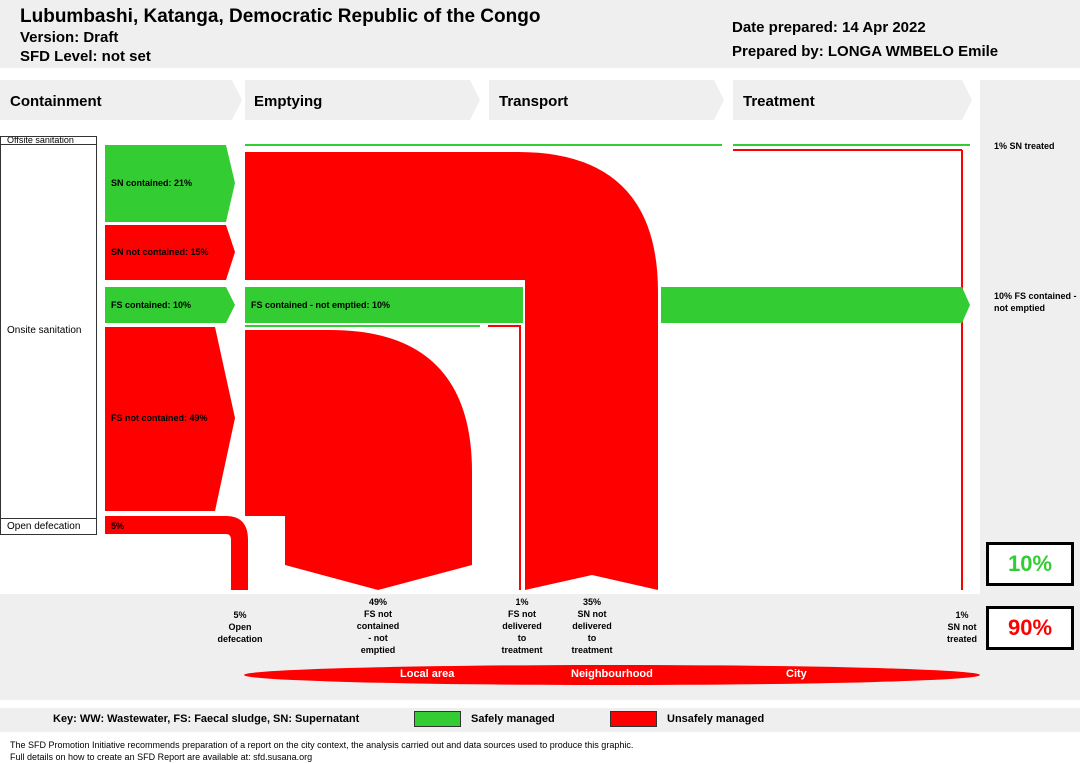 This screenshot has width=1080, height=764. I want to click on stage-chevron-containment, so click(121, 100).